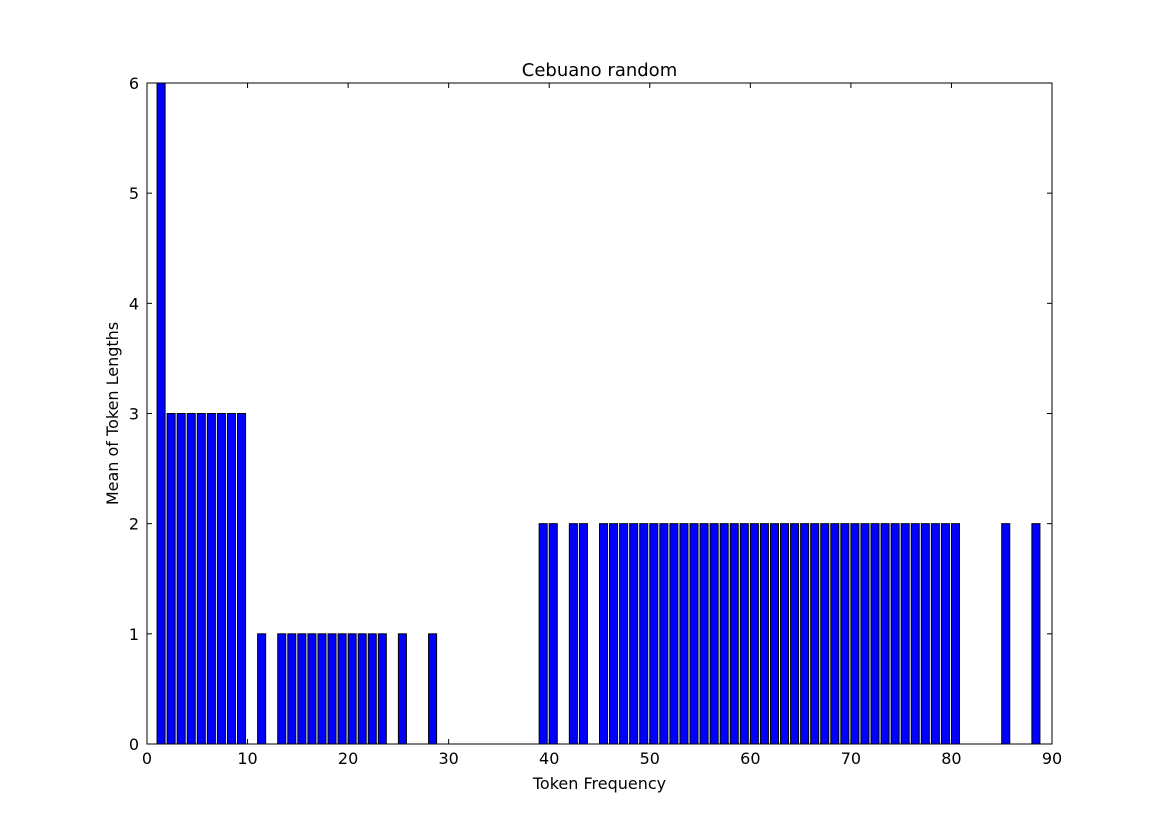 The width and height of the screenshot is (1169, 831). What do you see at coordinates (851, 758) in the screenshot?
I see `x-tick-label-70: 70` at bounding box center [851, 758].